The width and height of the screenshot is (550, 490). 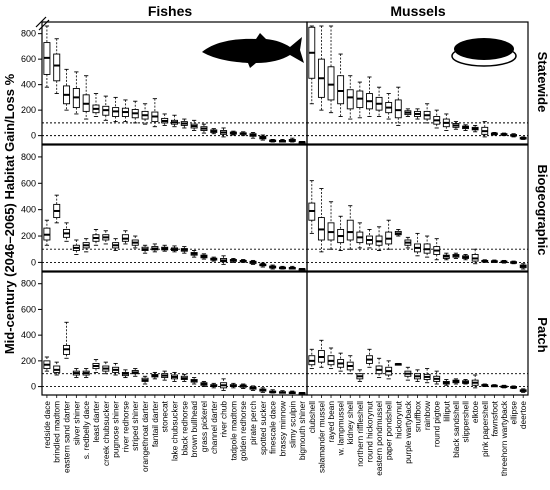 I want to click on y-tick-label: 0, so click(x=33, y=136).